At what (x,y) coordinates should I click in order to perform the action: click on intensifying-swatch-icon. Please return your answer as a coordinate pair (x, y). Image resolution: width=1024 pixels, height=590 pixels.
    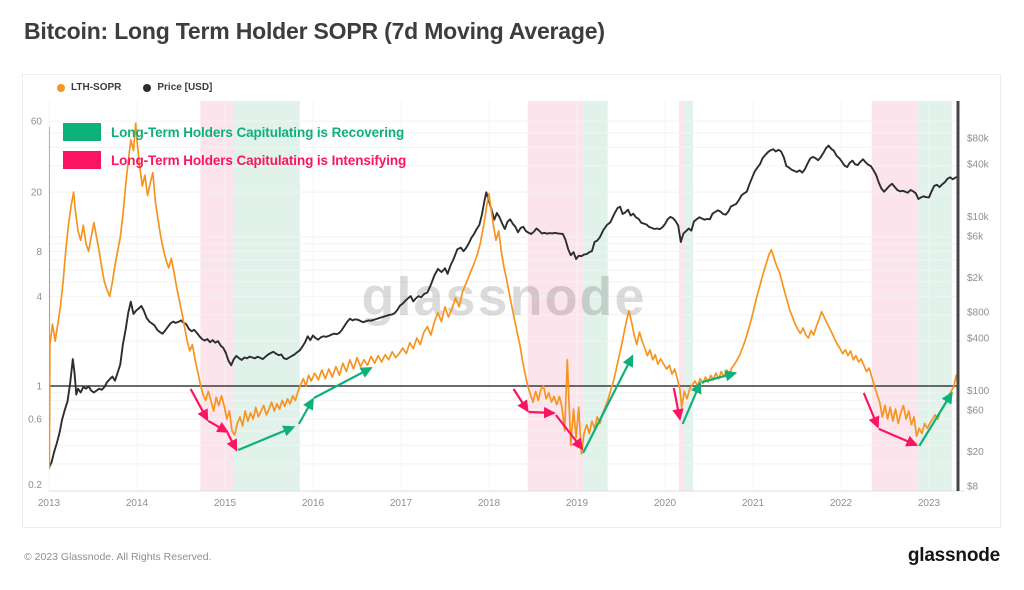
    Looking at the image, I should click on (82, 160).